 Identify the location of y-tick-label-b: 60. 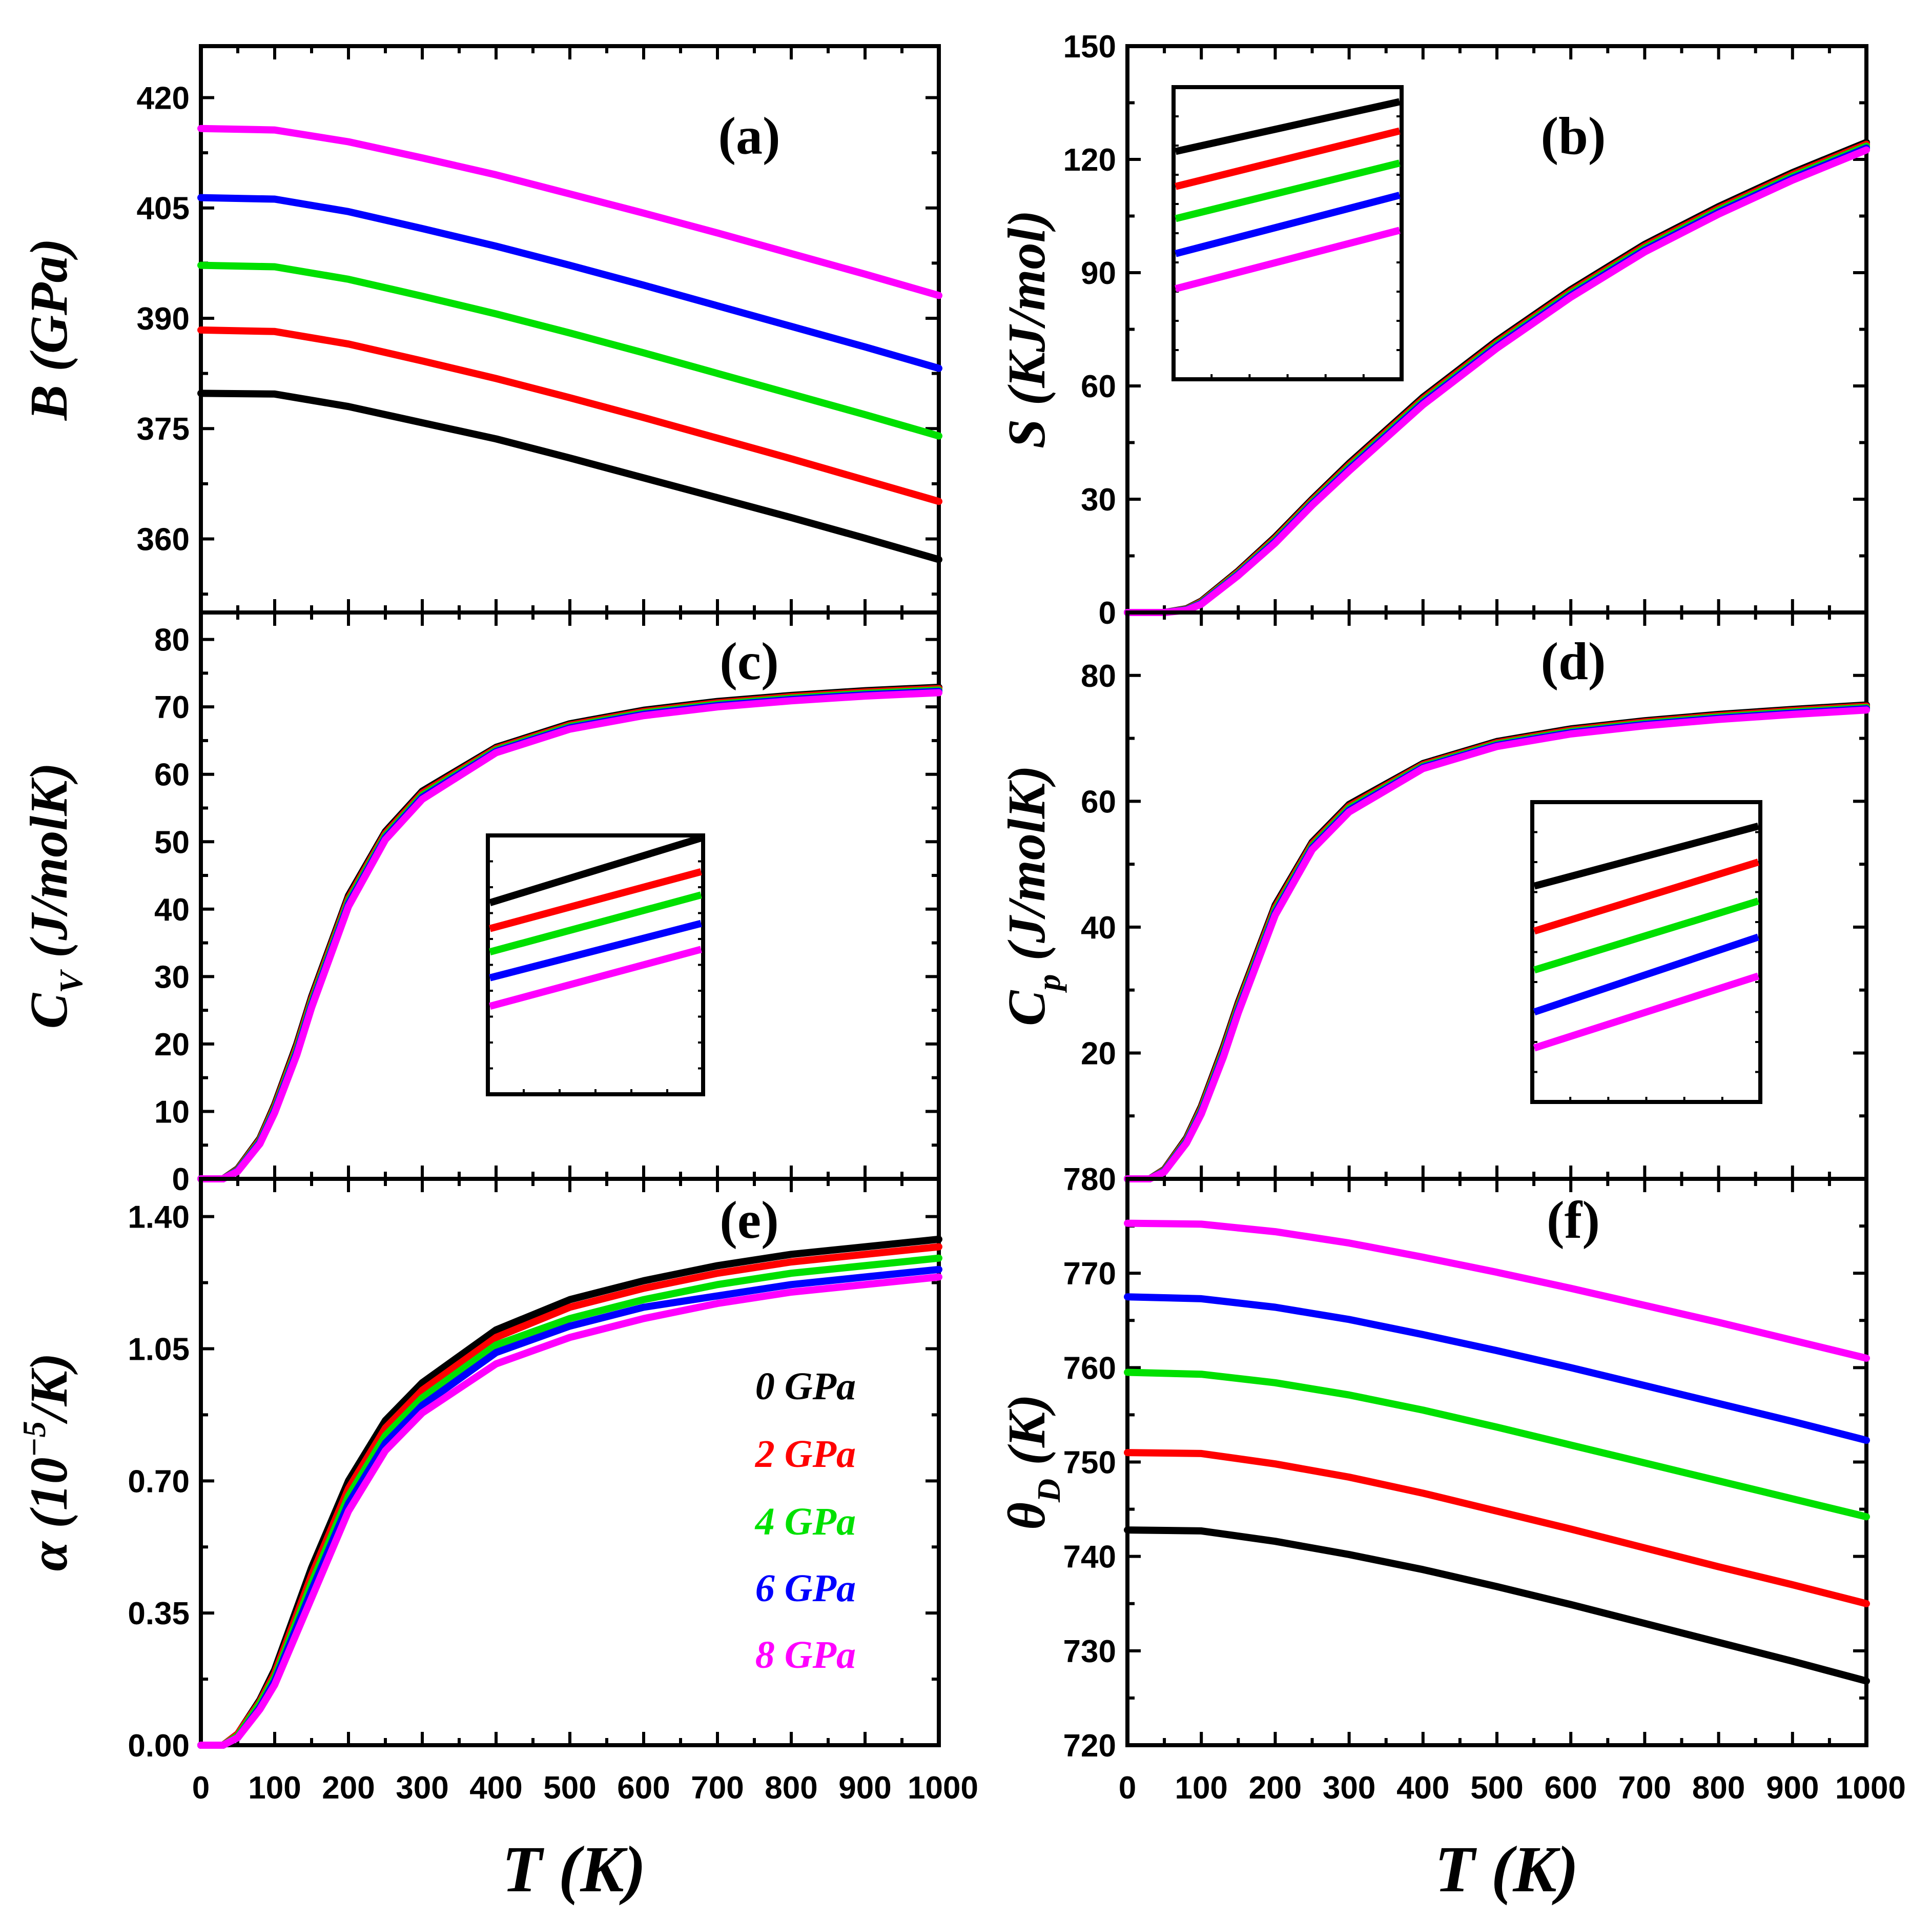
(1098, 386).